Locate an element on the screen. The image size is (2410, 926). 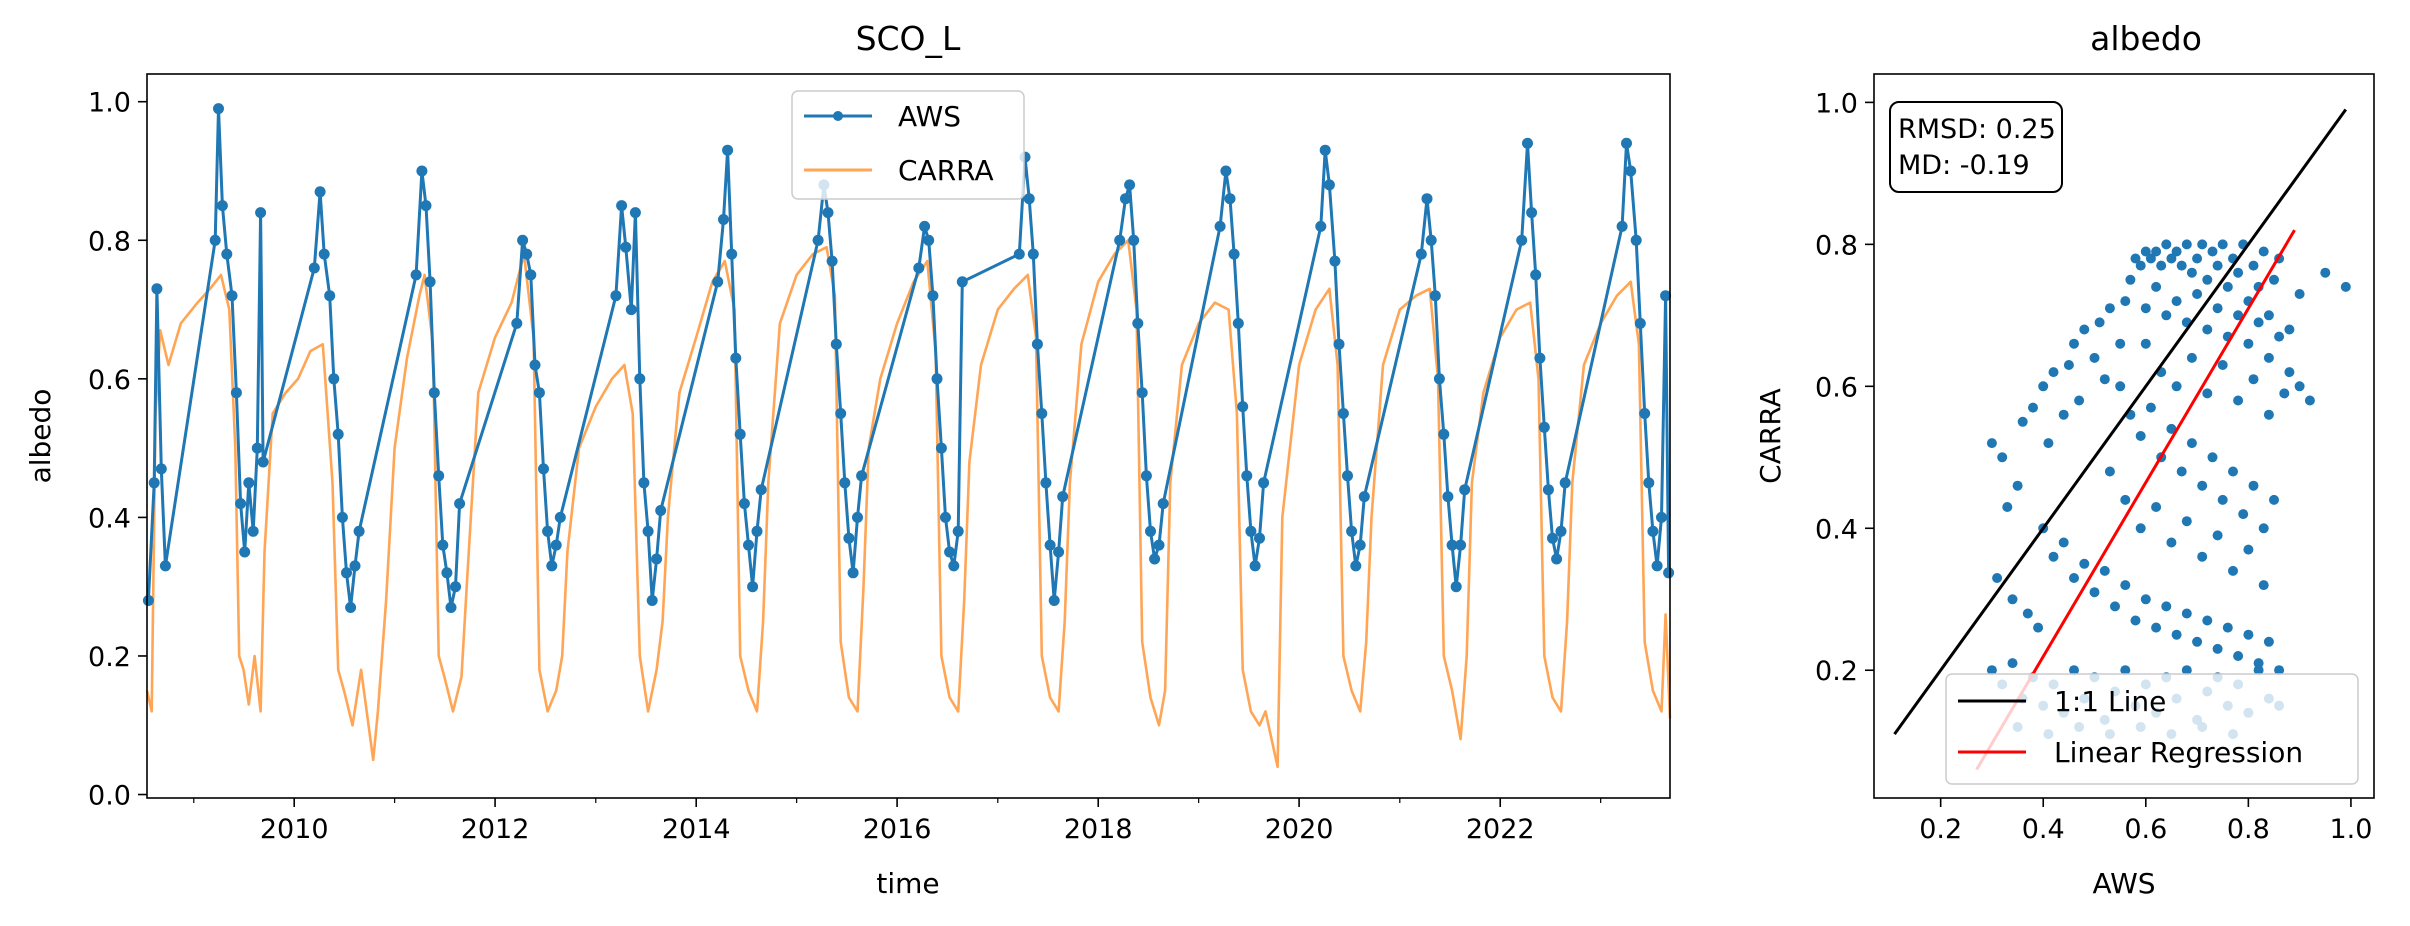
scatter-x-tick-label: 0.8 is located at coordinates (2248, 829).